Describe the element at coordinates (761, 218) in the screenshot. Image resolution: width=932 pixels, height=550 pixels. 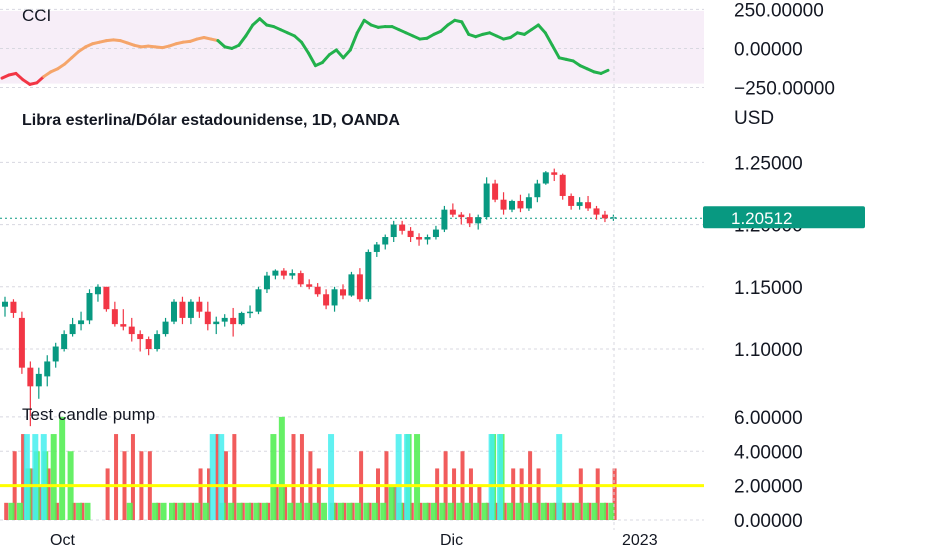
I see `last-price-label: 1.20512` at that location.